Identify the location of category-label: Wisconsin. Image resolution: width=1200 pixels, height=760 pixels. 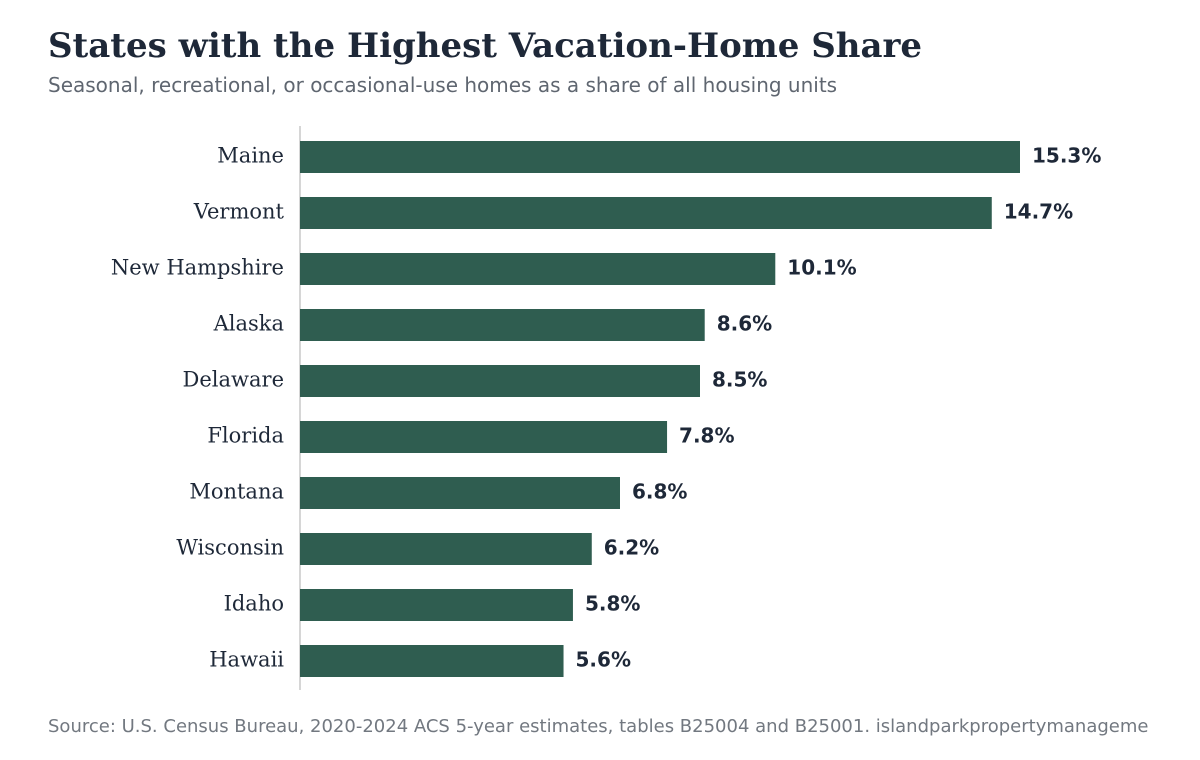
(230, 548).